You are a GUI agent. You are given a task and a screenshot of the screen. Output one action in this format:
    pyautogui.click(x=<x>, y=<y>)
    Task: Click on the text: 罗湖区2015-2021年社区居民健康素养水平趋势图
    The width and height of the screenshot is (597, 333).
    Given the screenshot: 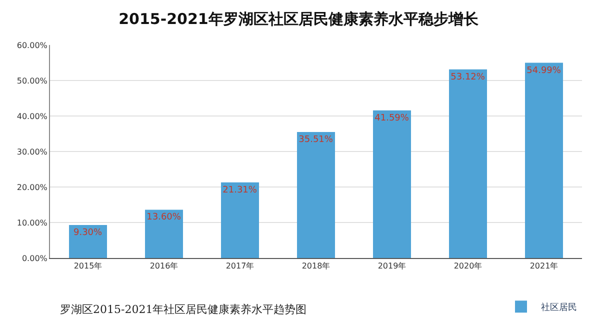 What is the action you would take?
    pyautogui.click(x=183, y=309)
    